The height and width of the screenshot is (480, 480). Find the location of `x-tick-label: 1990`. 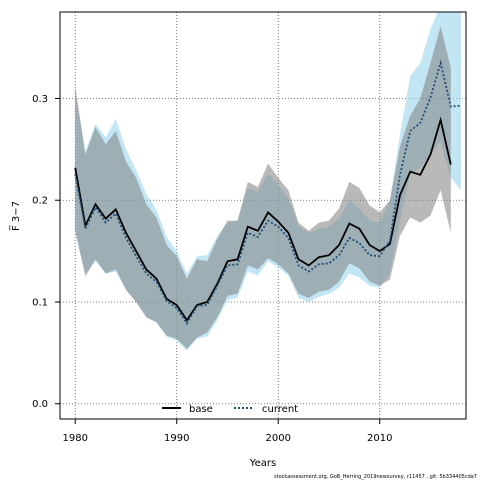

x-tick-label: 1990 is located at coordinates (176, 438).